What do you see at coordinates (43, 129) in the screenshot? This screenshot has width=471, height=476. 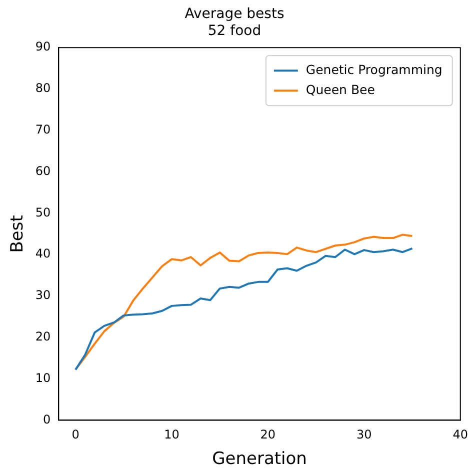 I see `y-tick-label: 70` at bounding box center [43, 129].